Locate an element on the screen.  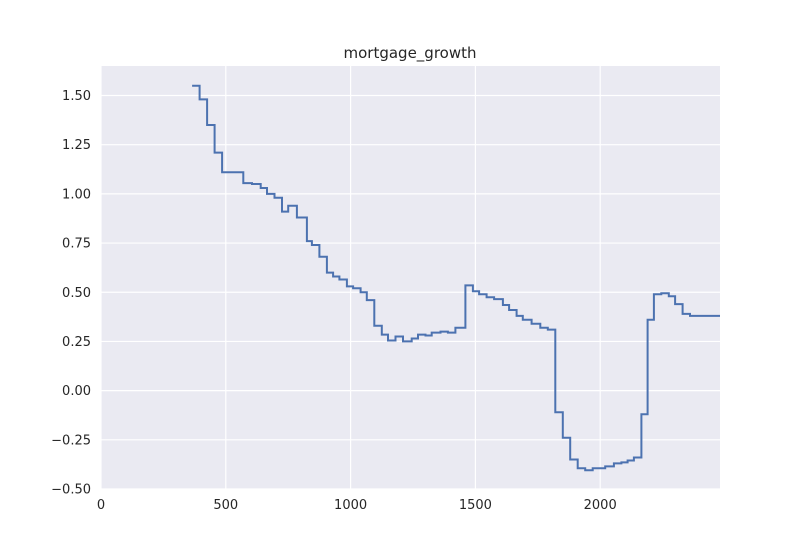
x-tick-label: 2000 is located at coordinates (600, 505).